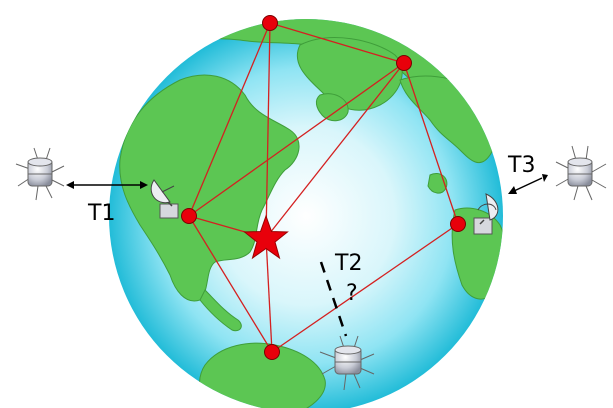 The height and width of the screenshot is (408, 613). What do you see at coordinates (189, 216) in the screenshot?
I see `station-dot-west` at bounding box center [189, 216].